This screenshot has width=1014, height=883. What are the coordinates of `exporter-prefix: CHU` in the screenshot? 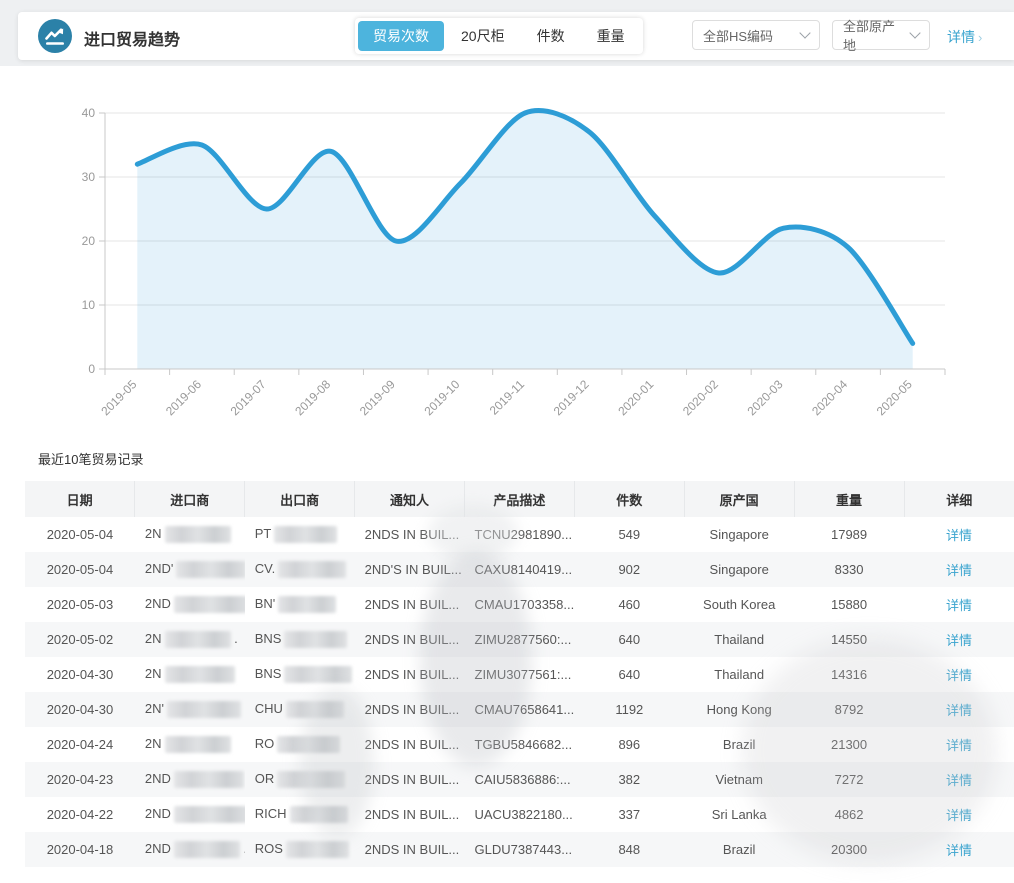 It's located at (268, 708).